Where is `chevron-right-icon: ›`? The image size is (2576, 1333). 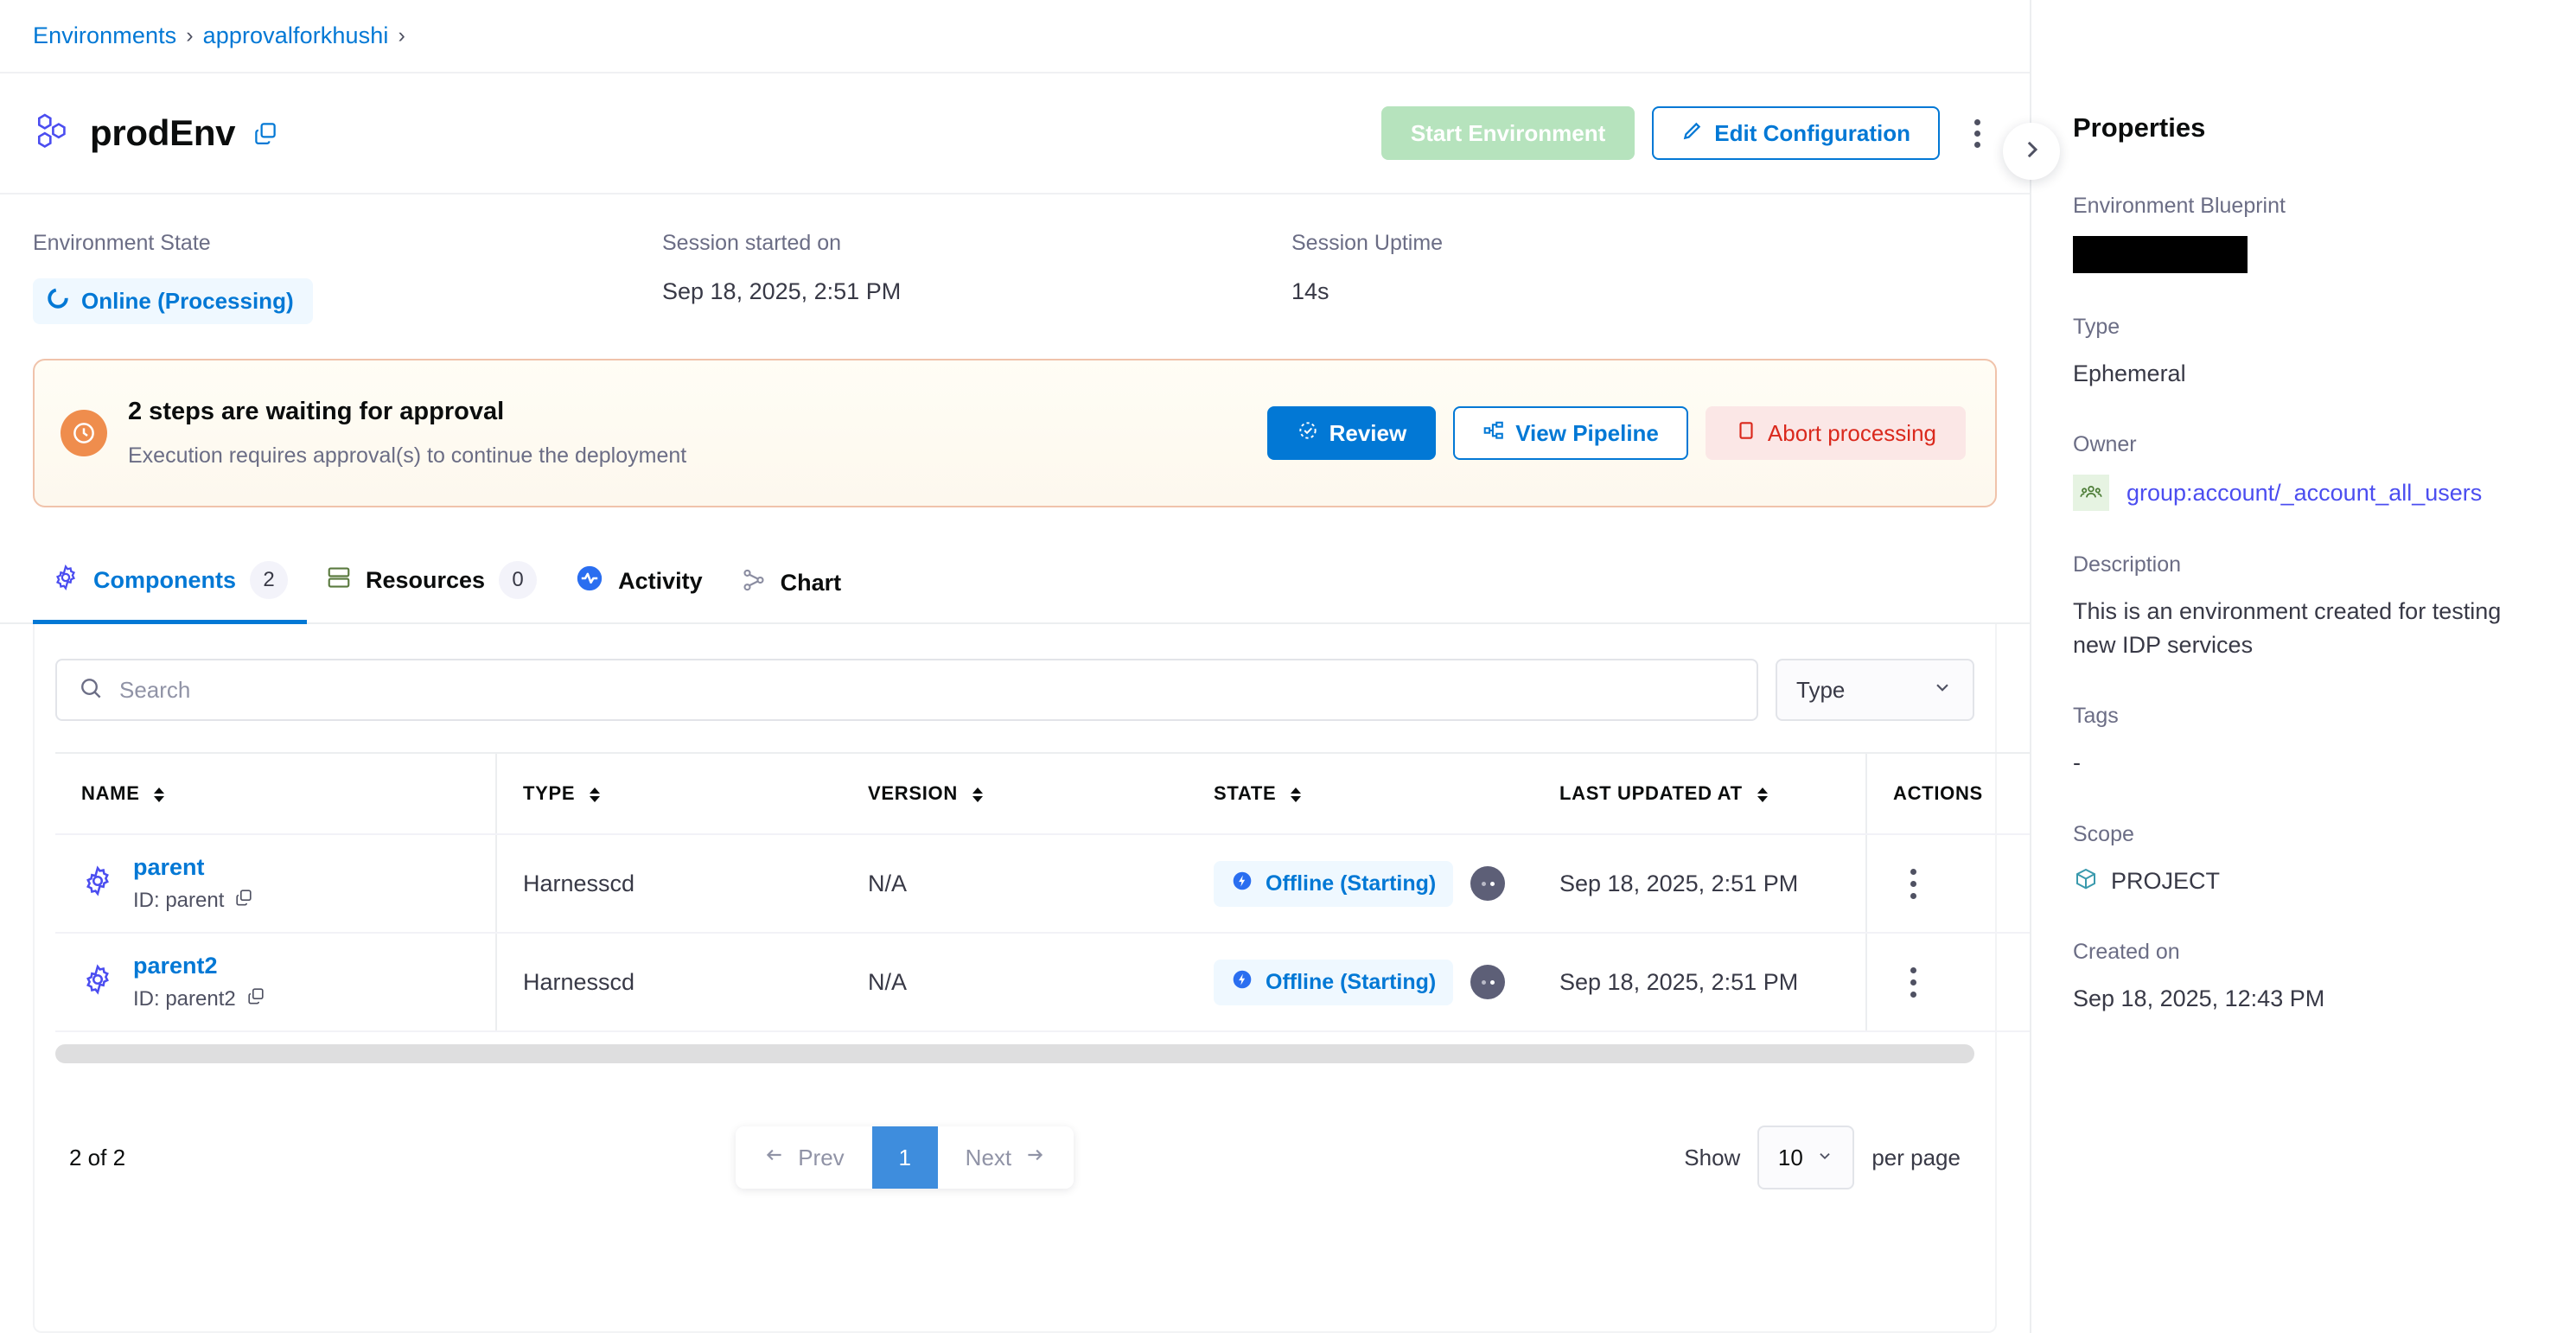 chevron-right-icon: › is located at coordinates (190, 35).